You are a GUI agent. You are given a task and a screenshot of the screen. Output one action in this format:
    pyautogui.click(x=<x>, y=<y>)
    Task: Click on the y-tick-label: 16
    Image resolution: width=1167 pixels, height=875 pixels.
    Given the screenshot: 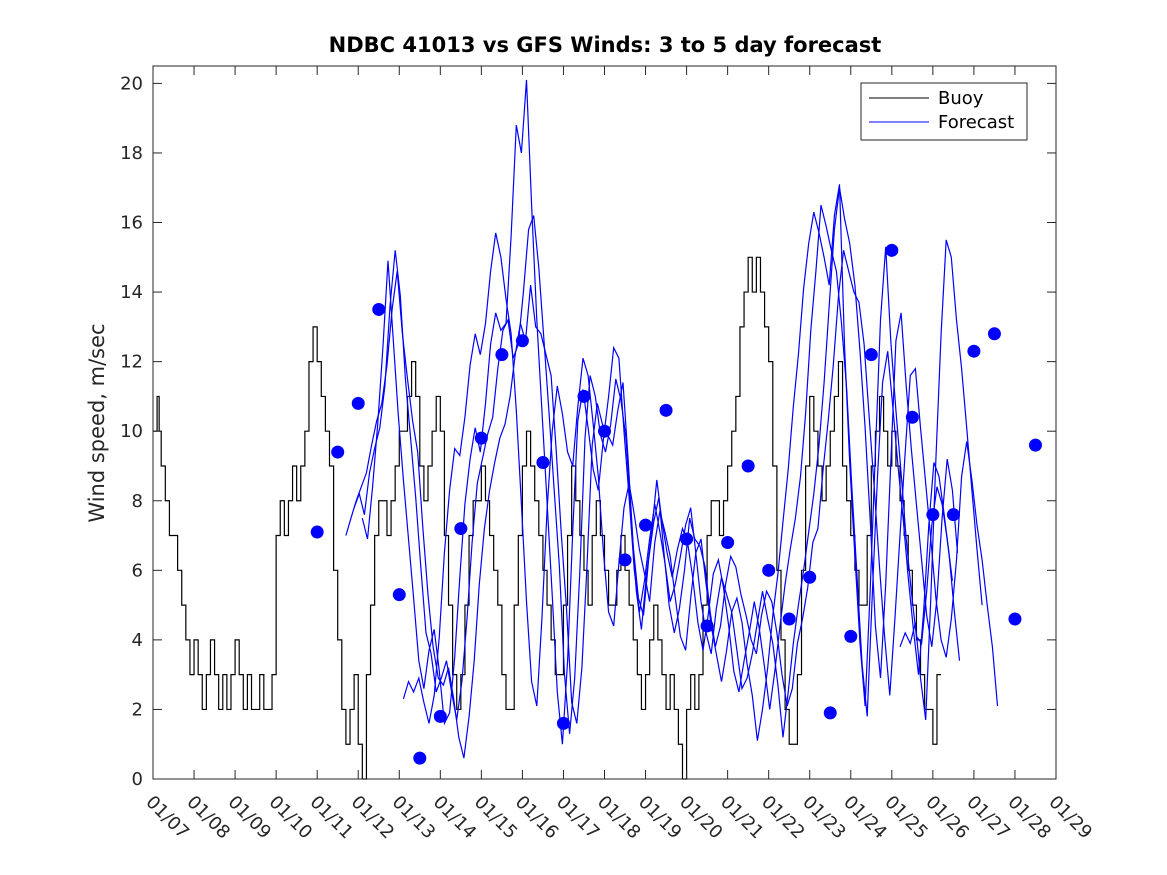 What is the action you would take?
    pyautogui.click(x=131, y=223)
    